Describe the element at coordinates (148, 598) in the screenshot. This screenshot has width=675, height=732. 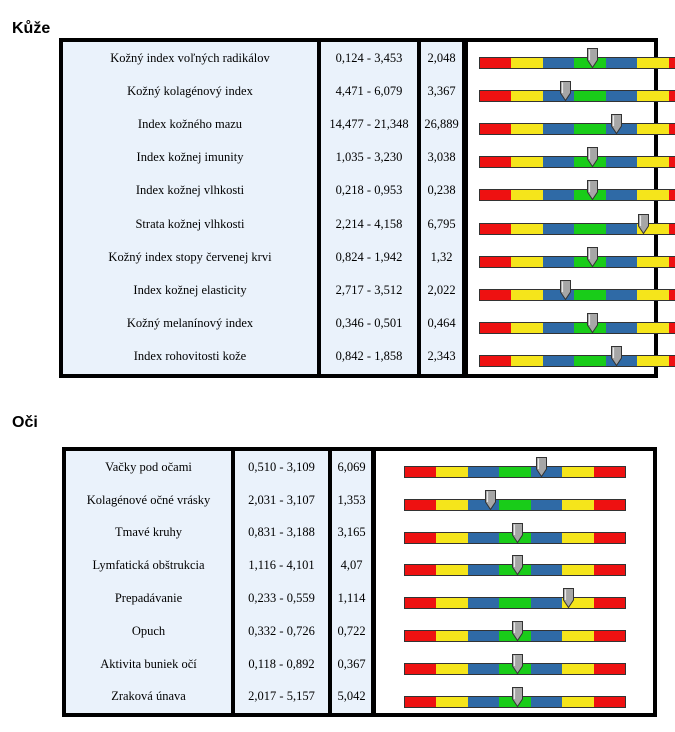
I see `row-name: Prepadávanie` at that location.